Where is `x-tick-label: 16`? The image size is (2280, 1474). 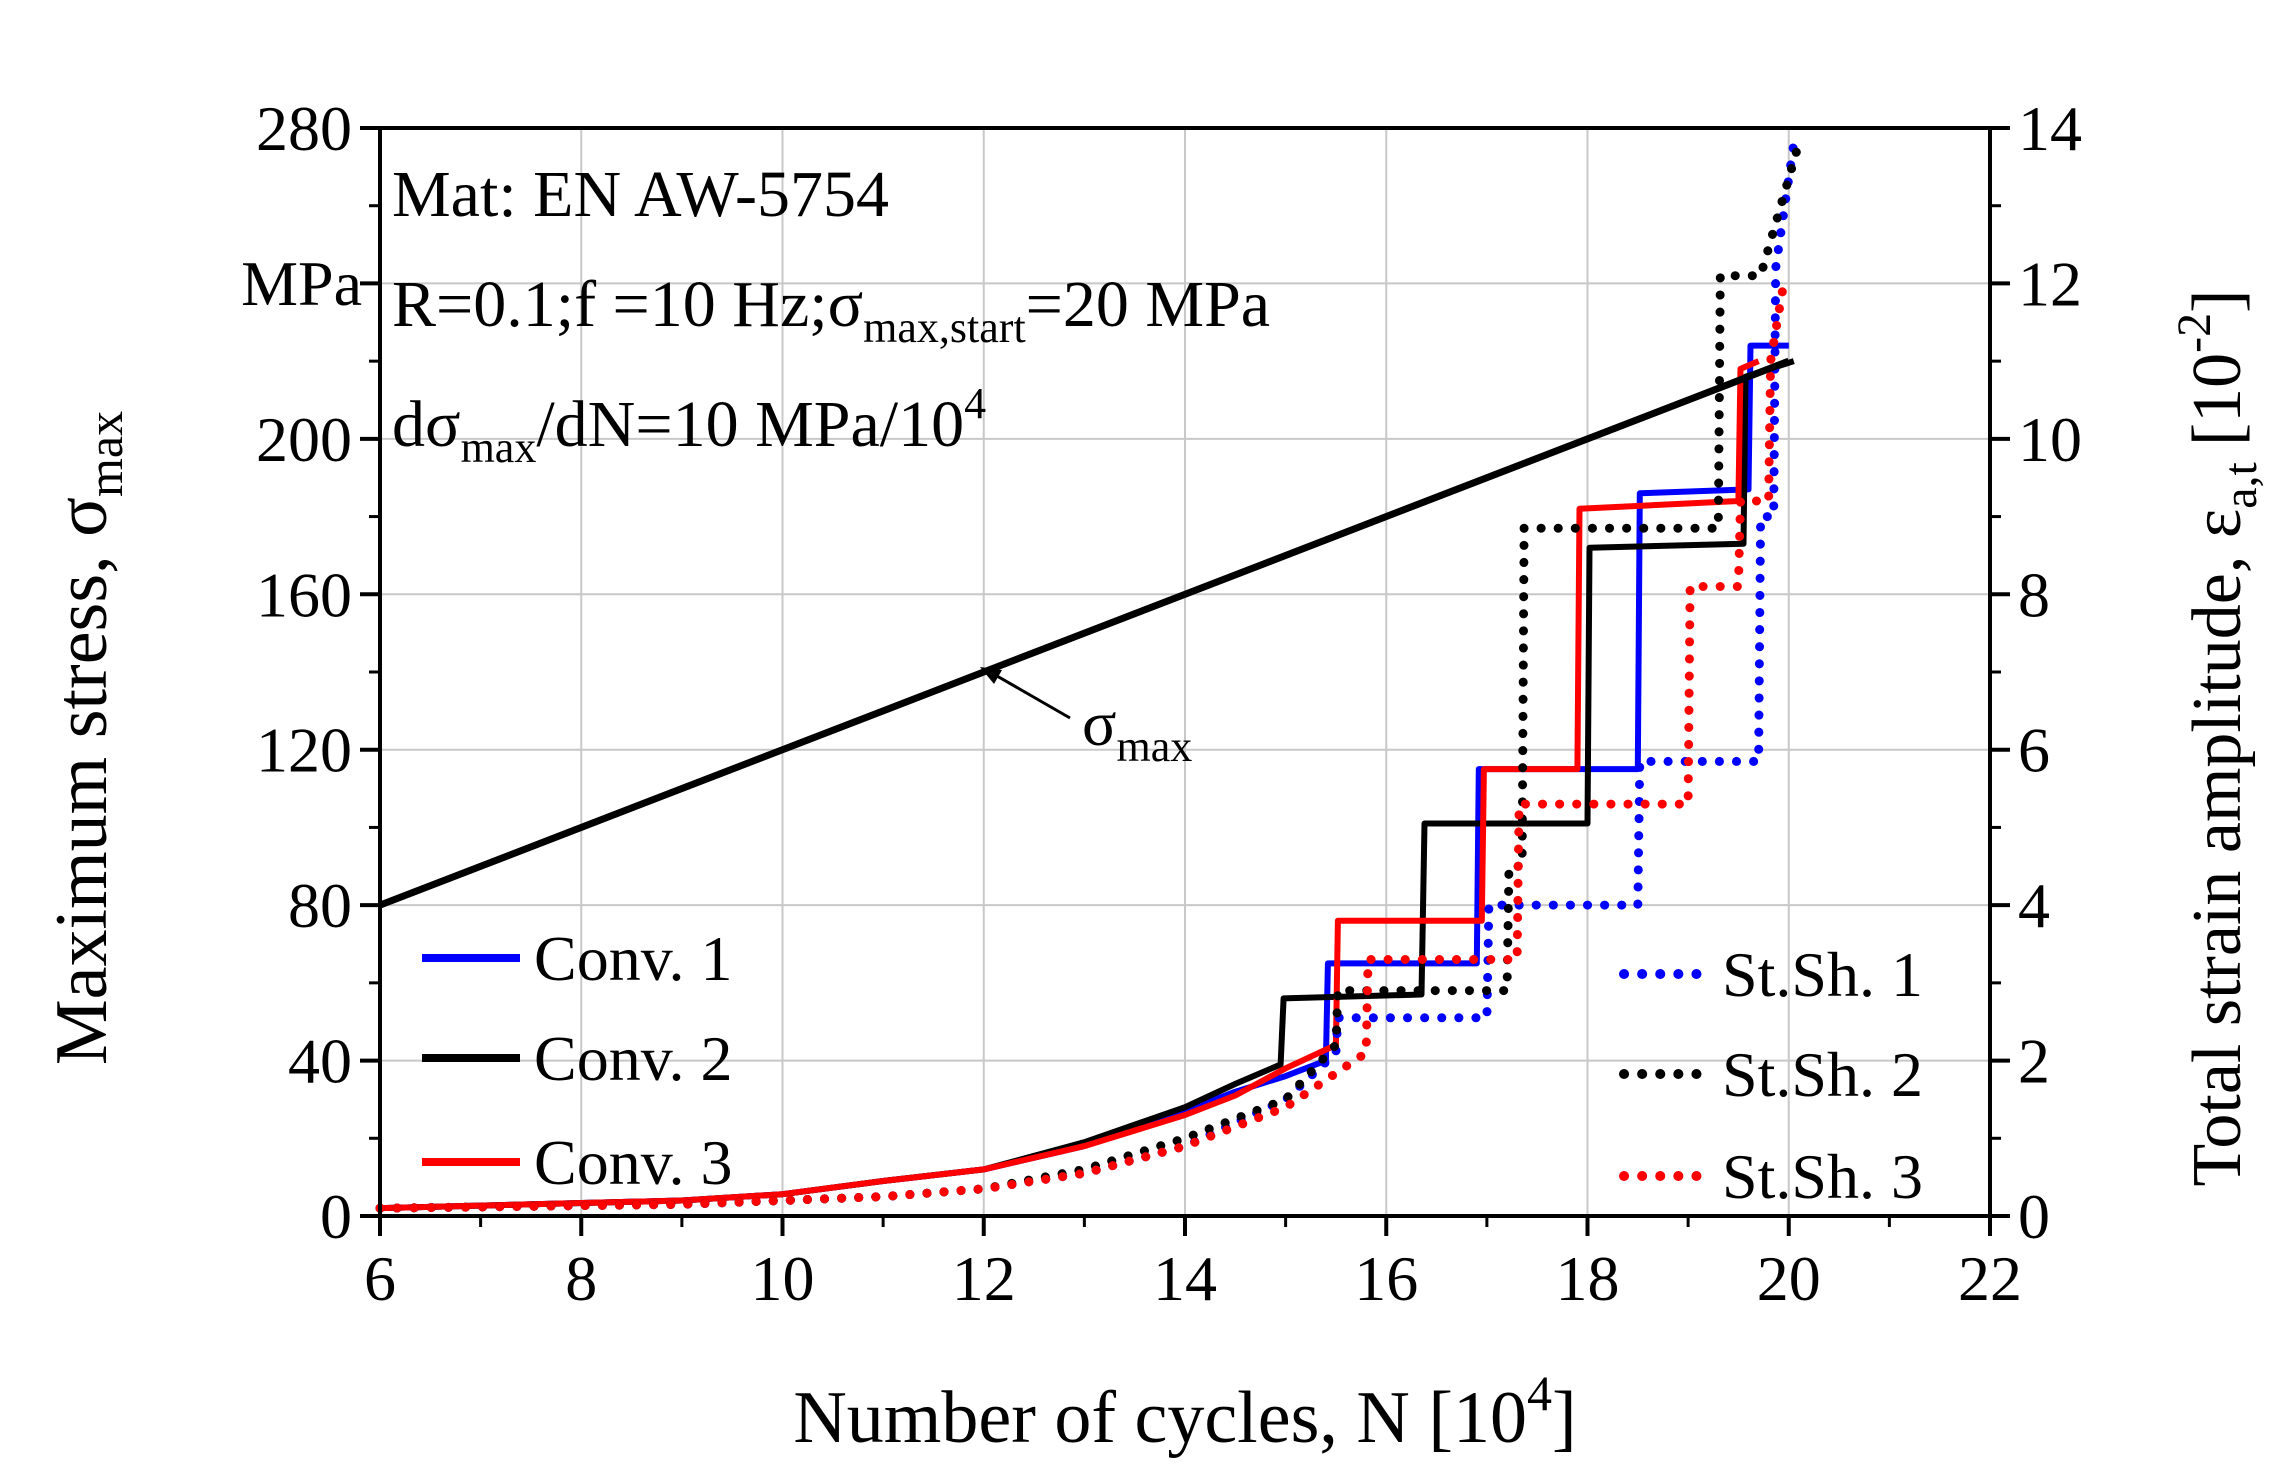
x-tick-label: 16 is located at coordinates (1386, 1278).